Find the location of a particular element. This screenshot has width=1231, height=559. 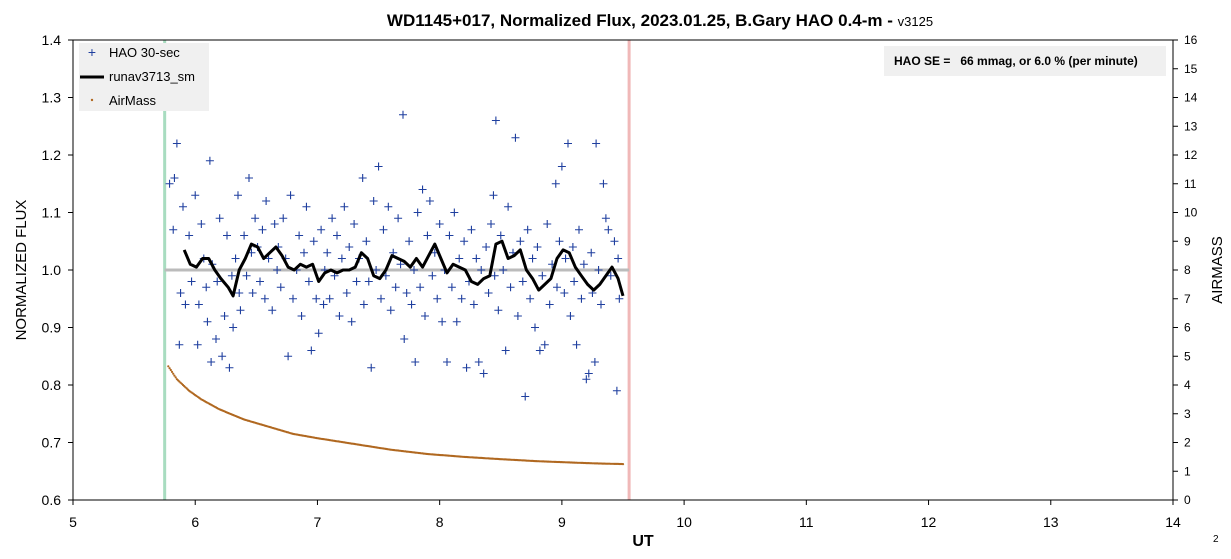

x-tick-label-12: 12 is located at coordinates (929, 522).